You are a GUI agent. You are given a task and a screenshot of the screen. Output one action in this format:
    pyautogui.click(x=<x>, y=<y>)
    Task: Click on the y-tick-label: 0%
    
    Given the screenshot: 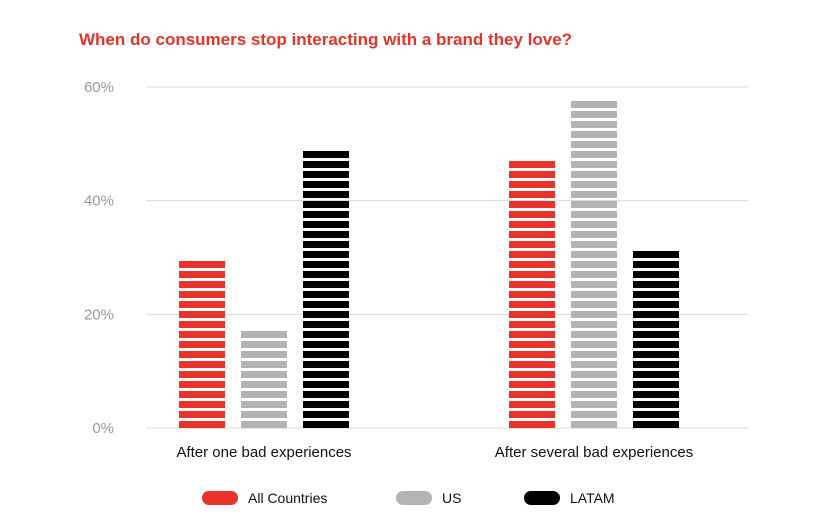 What is the action you would take?
    pyautogui.click(x=103, y=428)
    